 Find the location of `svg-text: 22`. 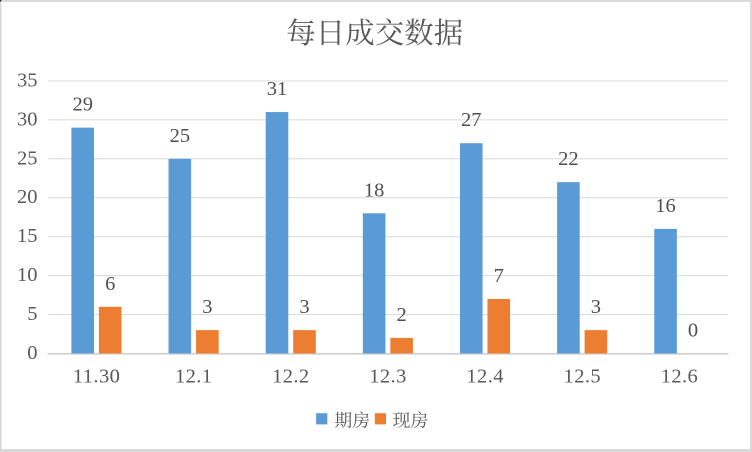

svg-text: 22 is located at coordinates (568, 159).